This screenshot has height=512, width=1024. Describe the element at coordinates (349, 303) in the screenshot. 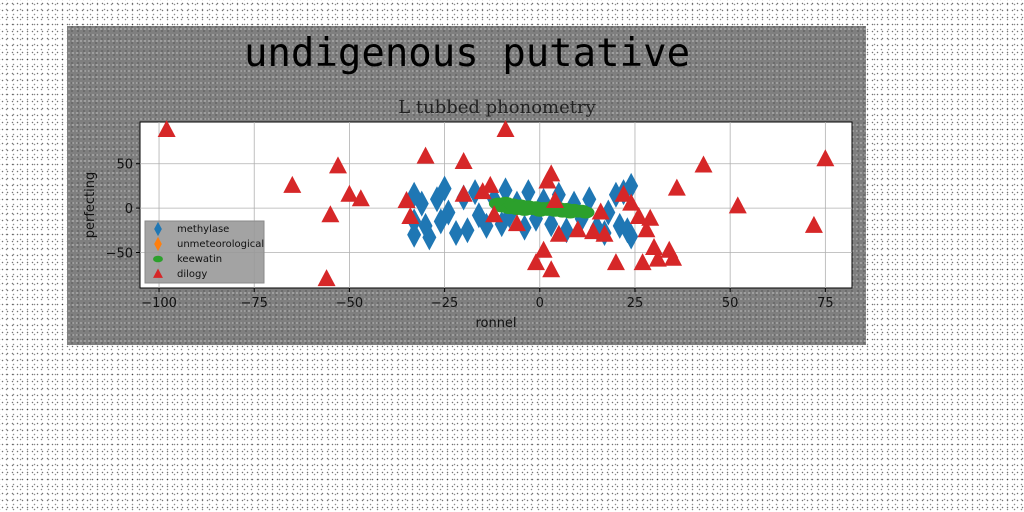

I see `x-tick-label: −50` at that location.